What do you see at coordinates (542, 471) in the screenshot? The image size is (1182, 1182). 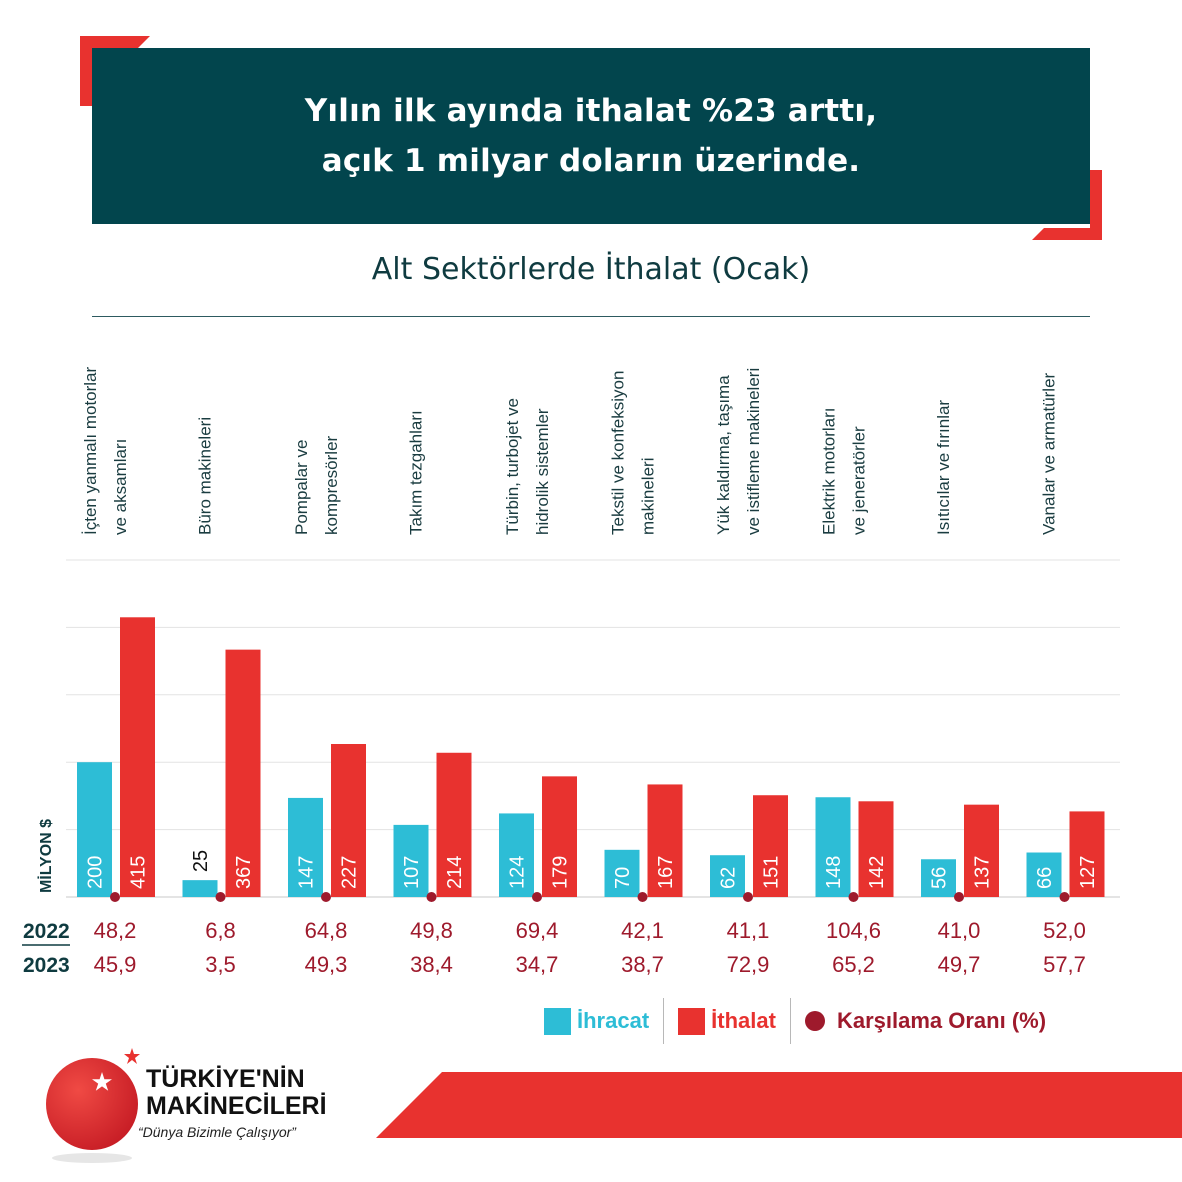 I see `category-label: hidrolik sistemler` at bounding box center [542, 471].